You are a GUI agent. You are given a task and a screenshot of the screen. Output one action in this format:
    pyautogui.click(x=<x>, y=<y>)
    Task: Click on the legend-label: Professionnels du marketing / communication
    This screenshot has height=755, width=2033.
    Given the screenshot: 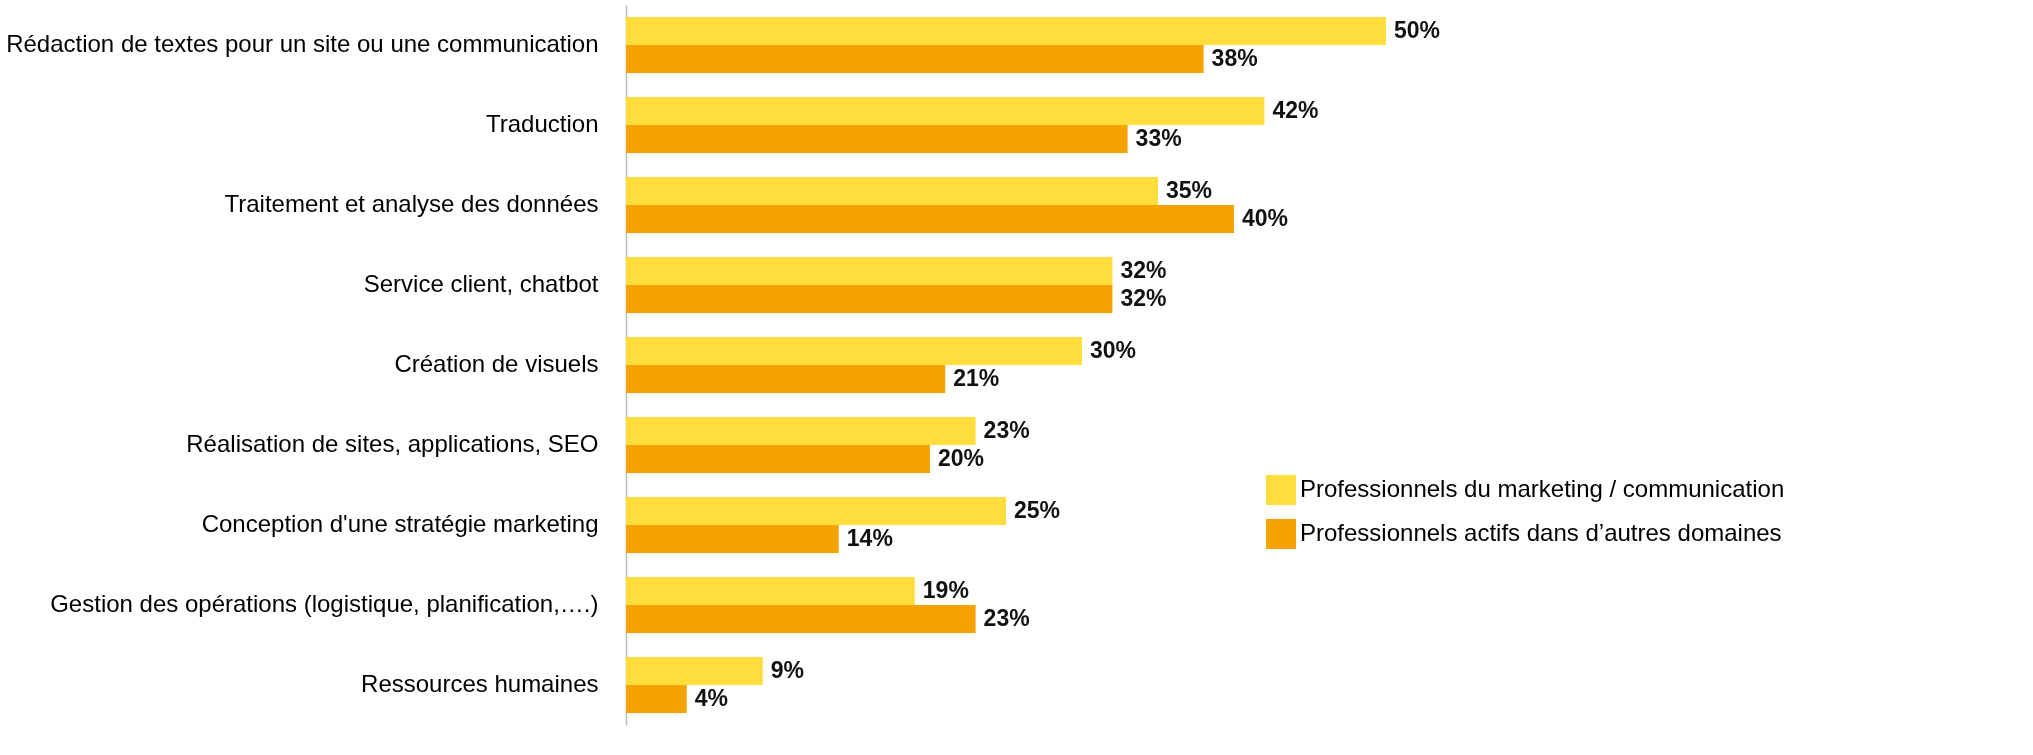 What is the action you would take?
    pyautogui.click(x=1542, y=488)
    